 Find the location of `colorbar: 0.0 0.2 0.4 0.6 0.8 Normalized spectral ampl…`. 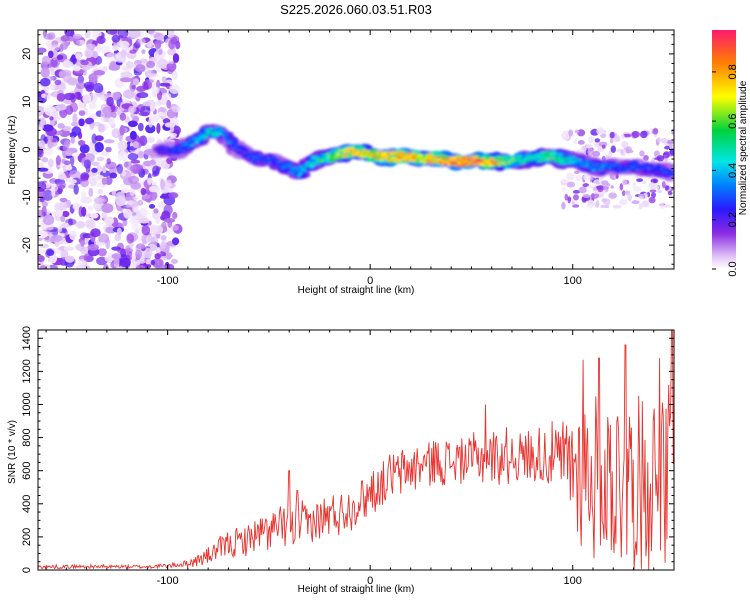

colorbar: 0.0 0.2 0.4 0.6 0.8 Normalized spectral ampl… is located at coordinates (730, 153).